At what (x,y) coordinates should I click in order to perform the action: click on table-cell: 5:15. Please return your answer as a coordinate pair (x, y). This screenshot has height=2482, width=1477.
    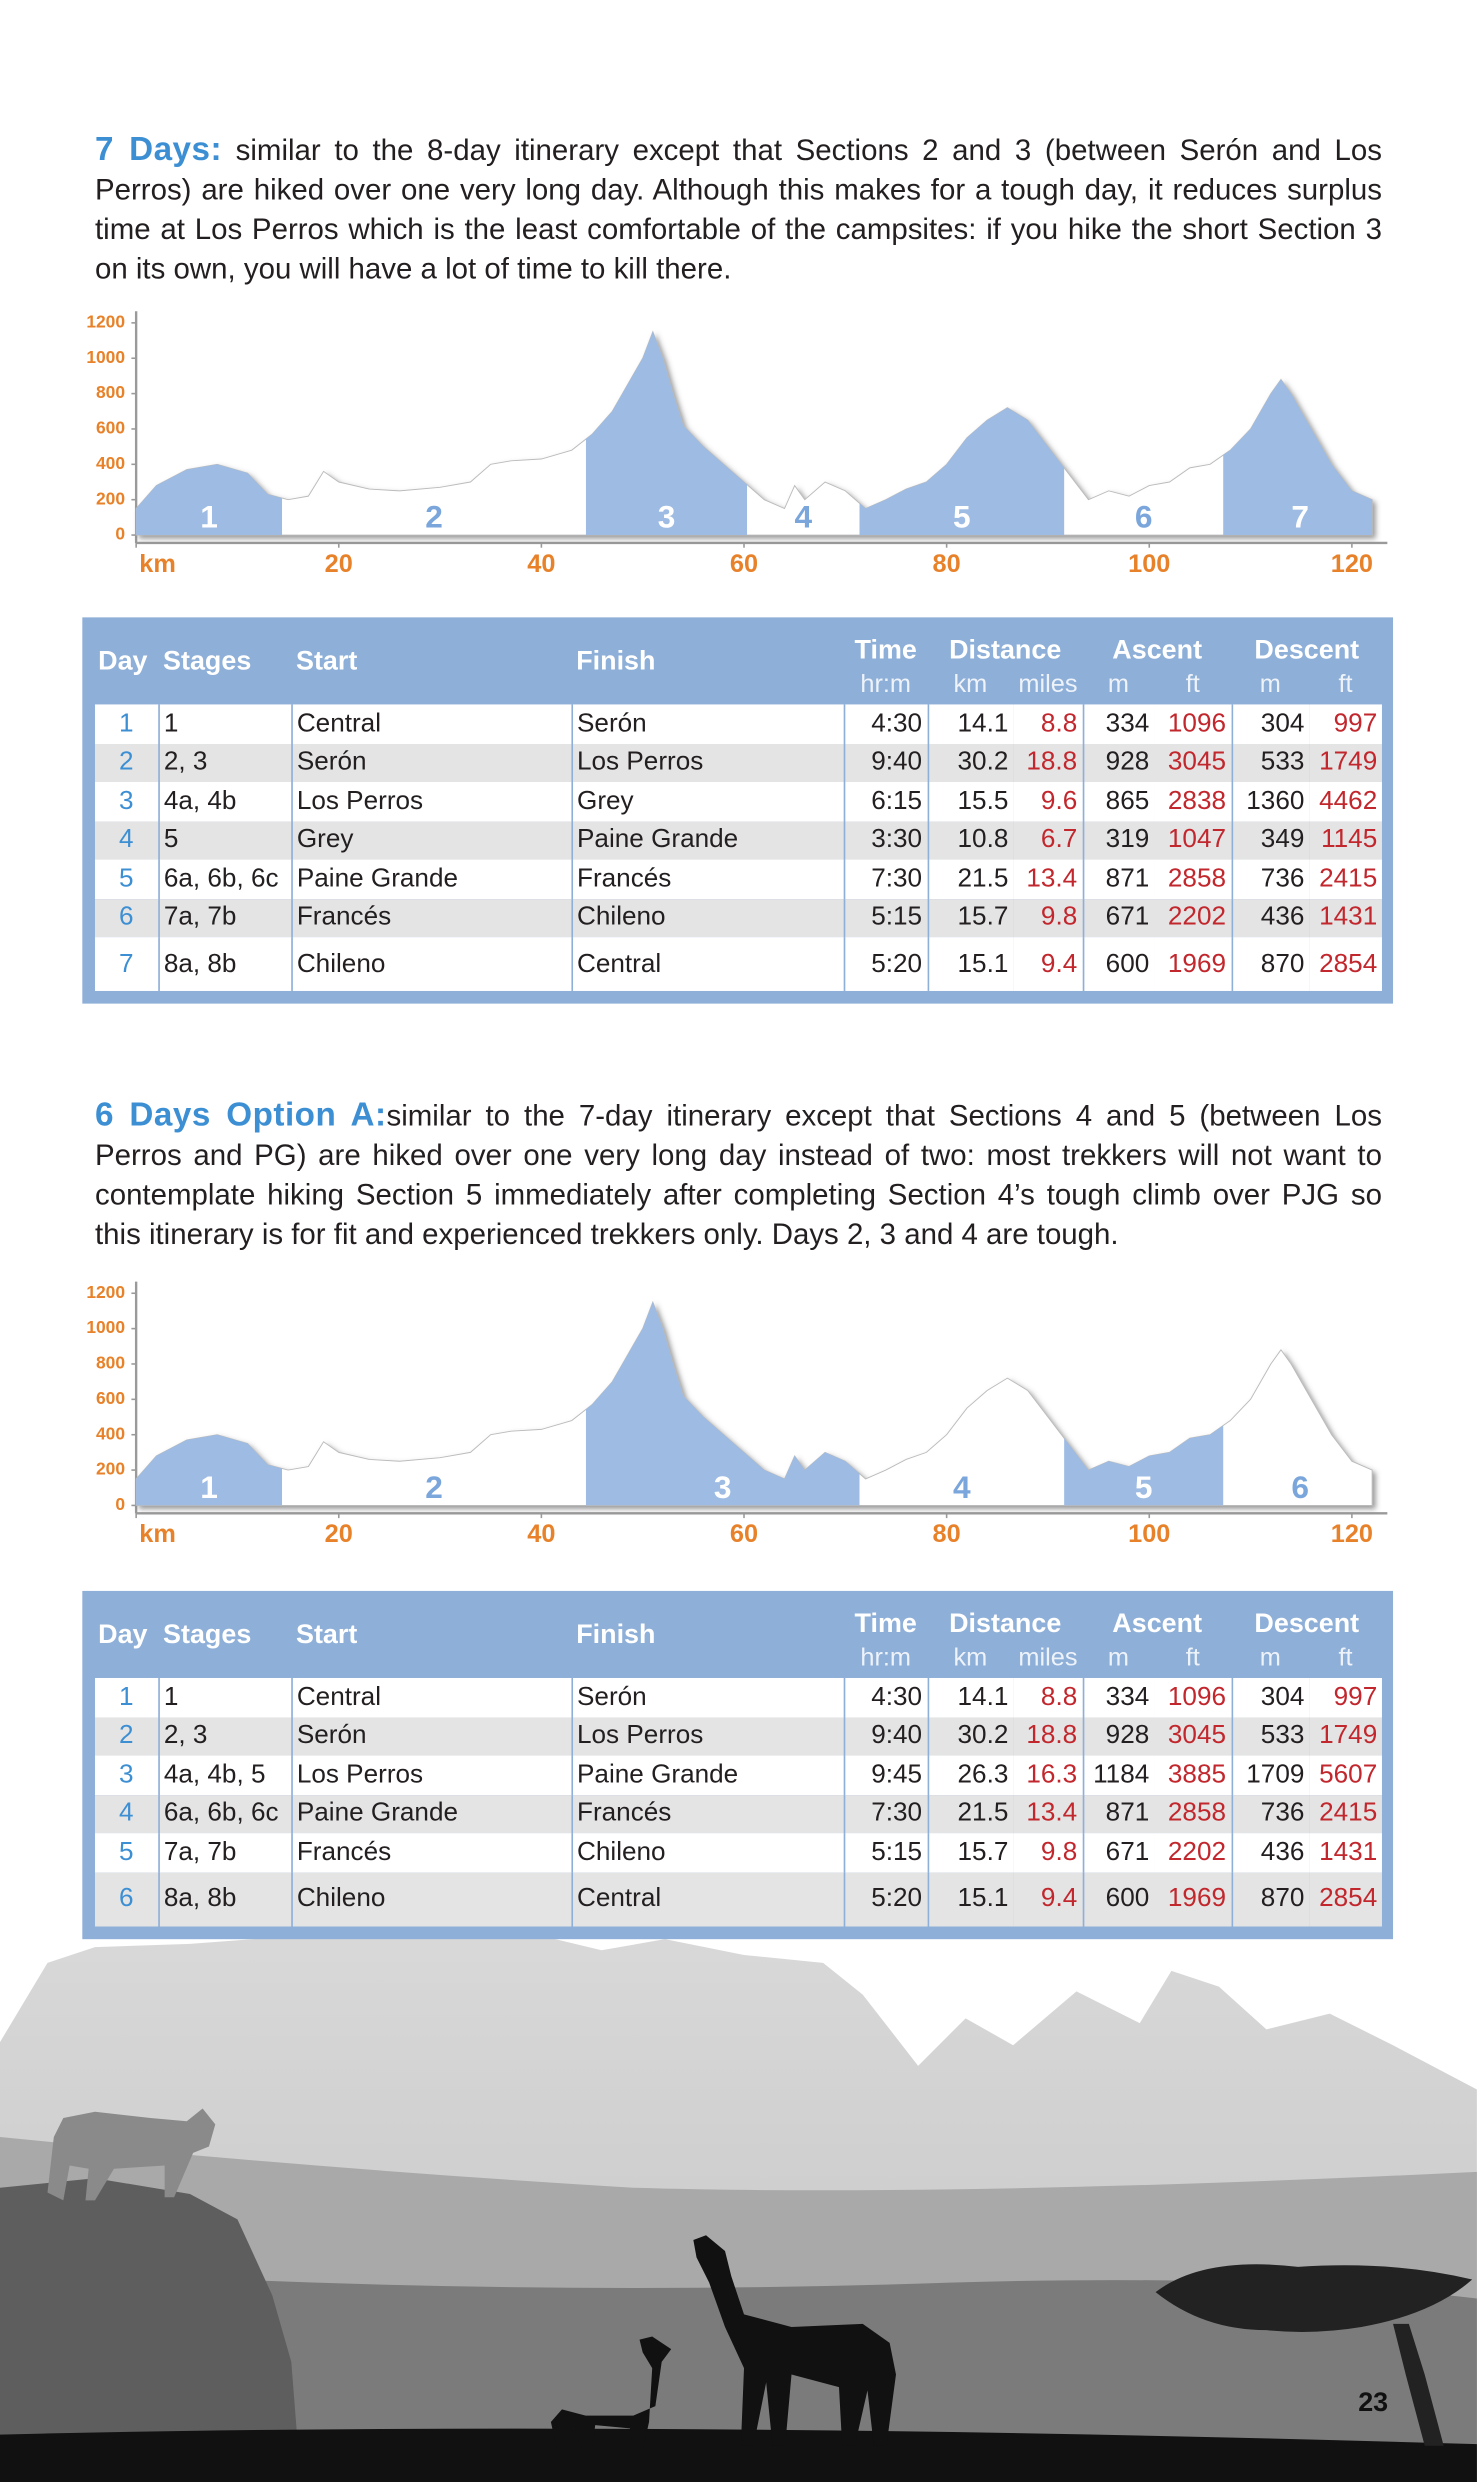
    Looking at the image, I should click on (886, 918).